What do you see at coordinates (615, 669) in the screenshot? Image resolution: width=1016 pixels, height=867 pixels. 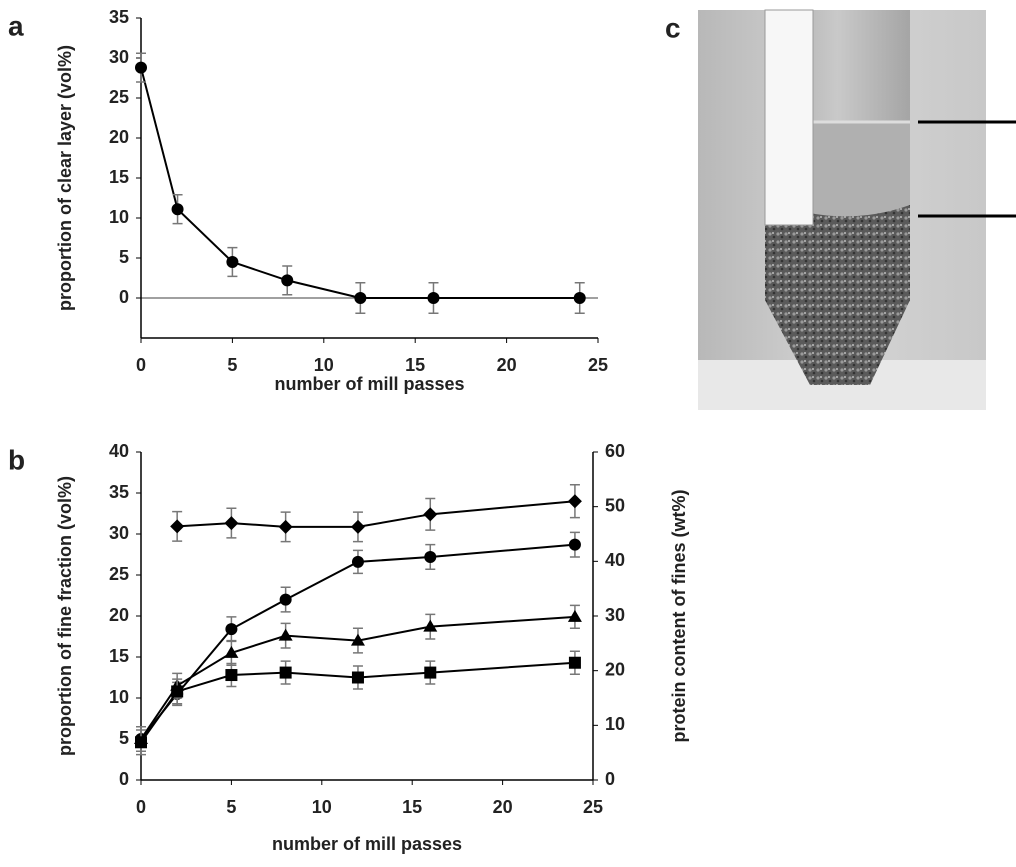 I see `y2-tick-label: 20` at bounding box center [615, 669].